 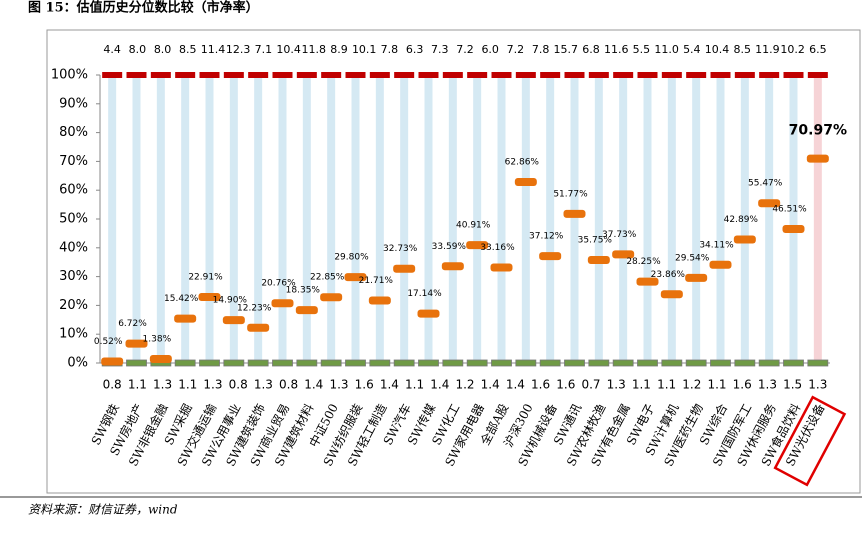 I want to click on value-label: 29.54%, so click(x=692, y=258).